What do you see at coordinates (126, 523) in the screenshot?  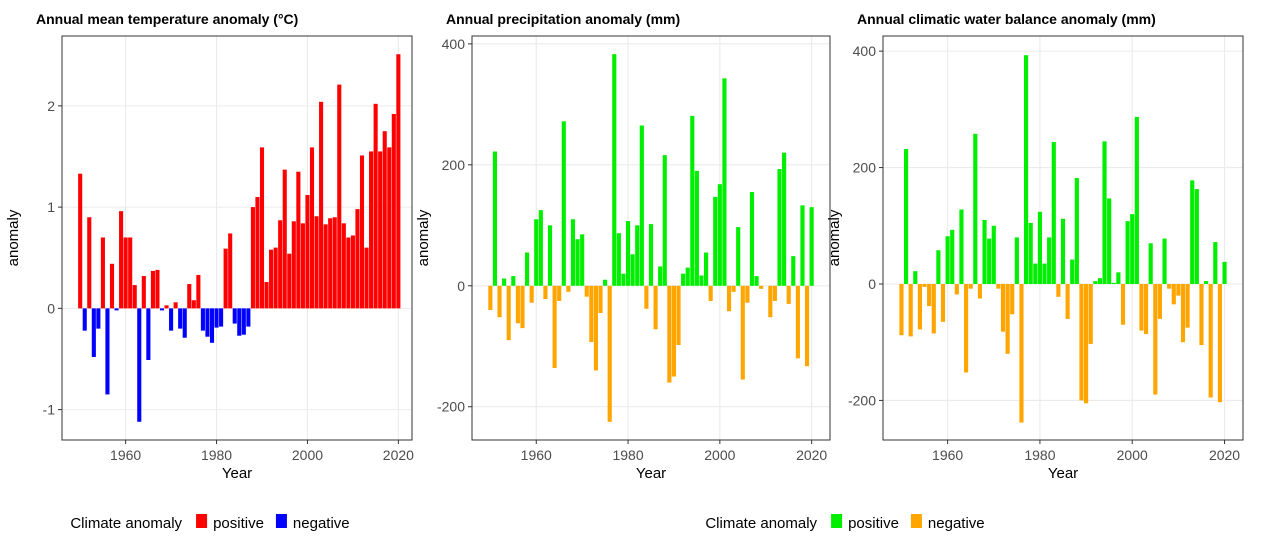 I see `legend-title: Climate anomaly` at bounding box center [126, 523].